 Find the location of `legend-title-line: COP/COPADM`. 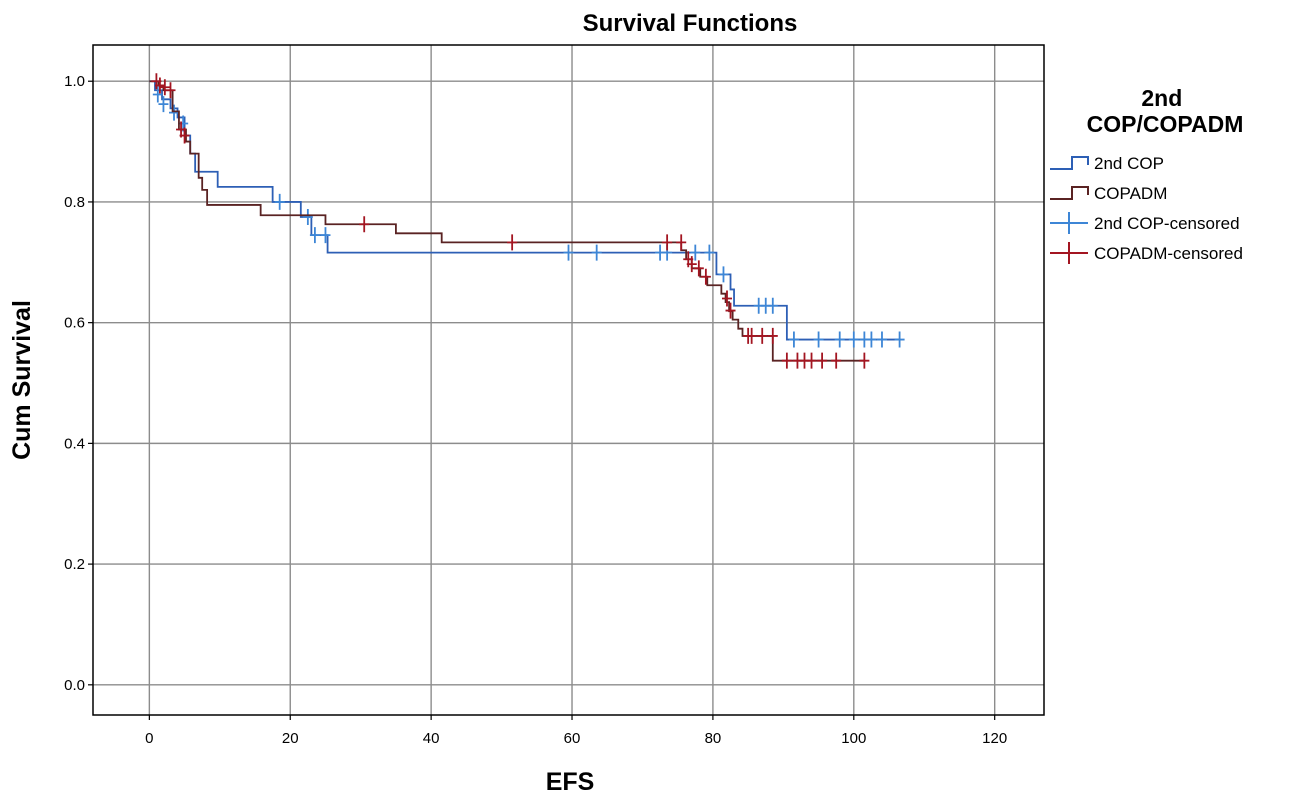

legend-title-line: COP/COPADM is located at coordinates (1165, 124).